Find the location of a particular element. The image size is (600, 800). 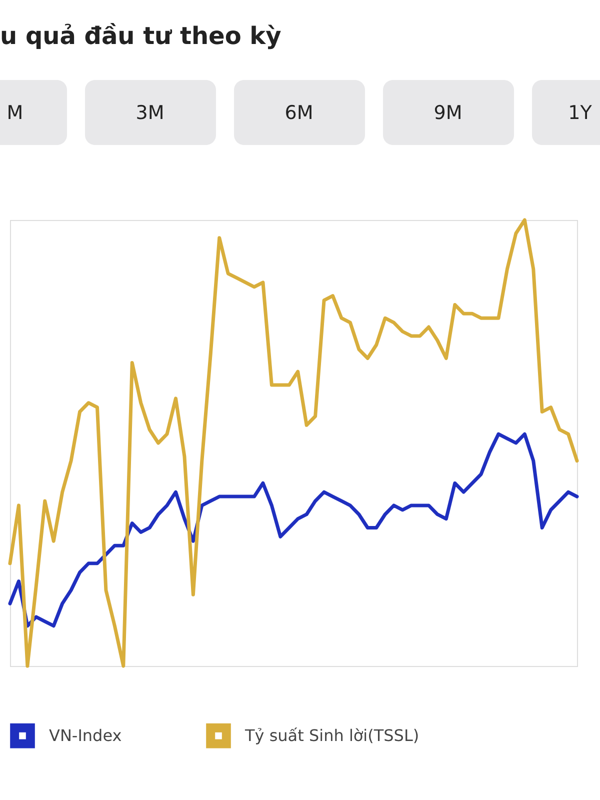

text: 1Y is located at coordinates (580, 113).